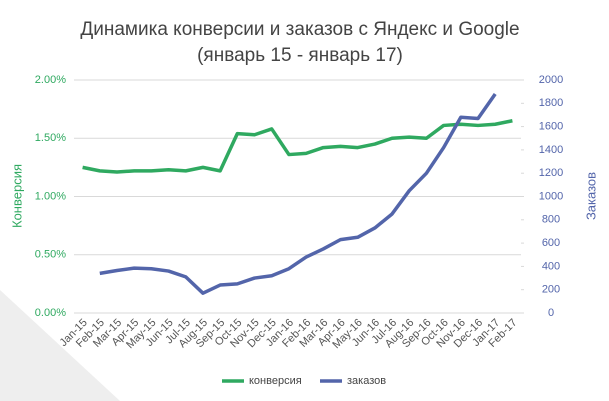  I want to click on y2-tick-label: 800, so click(551, 220).